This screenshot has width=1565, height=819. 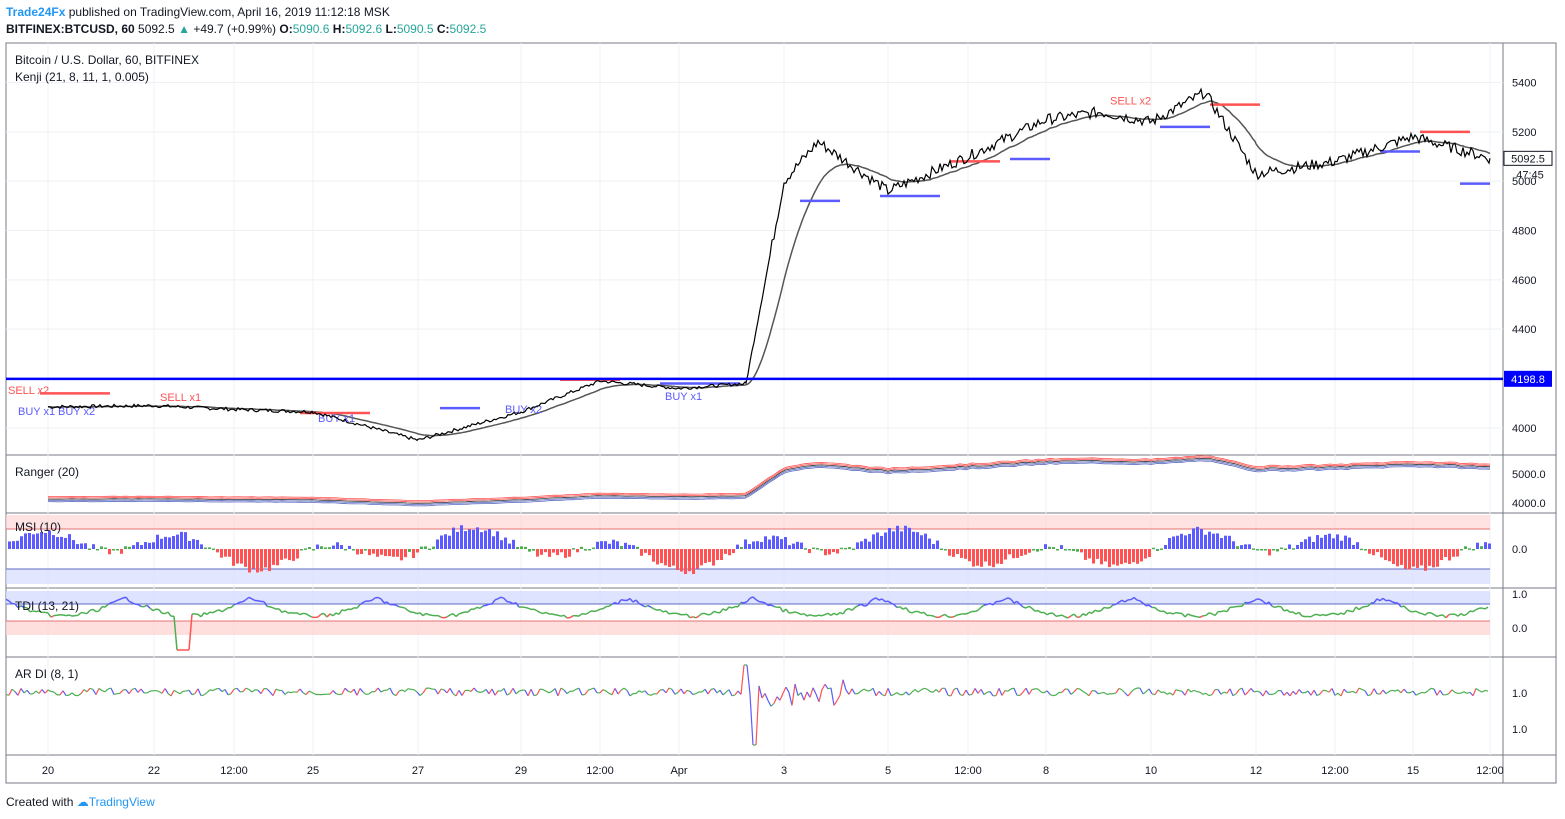 What do you see at coordinates (749, 550) in the screenshot?
I see `msi-histogram` at bounding box center [749, 550].